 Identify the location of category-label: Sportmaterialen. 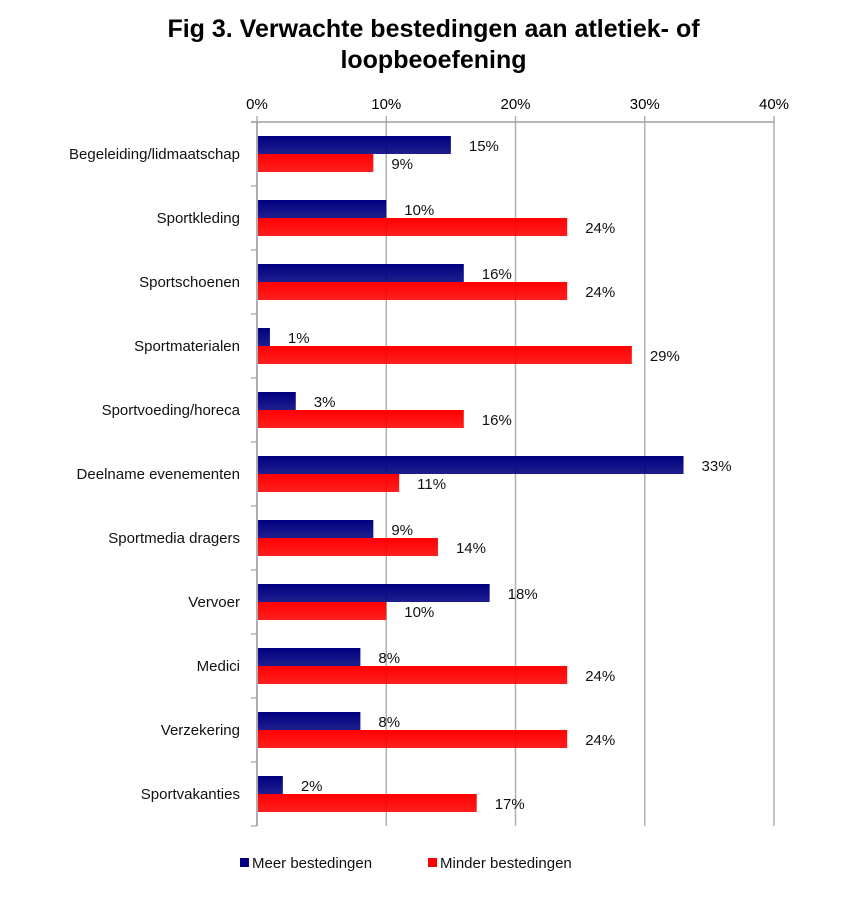
(187, 346).